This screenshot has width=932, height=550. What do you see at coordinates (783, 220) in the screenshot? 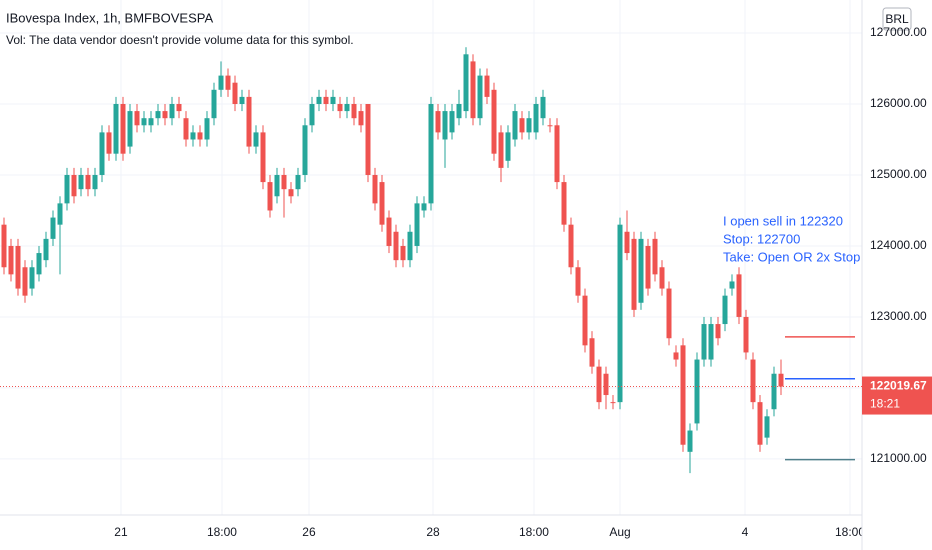
I see `annotation: I open sell in 122320` at bounding box center [783, 220].